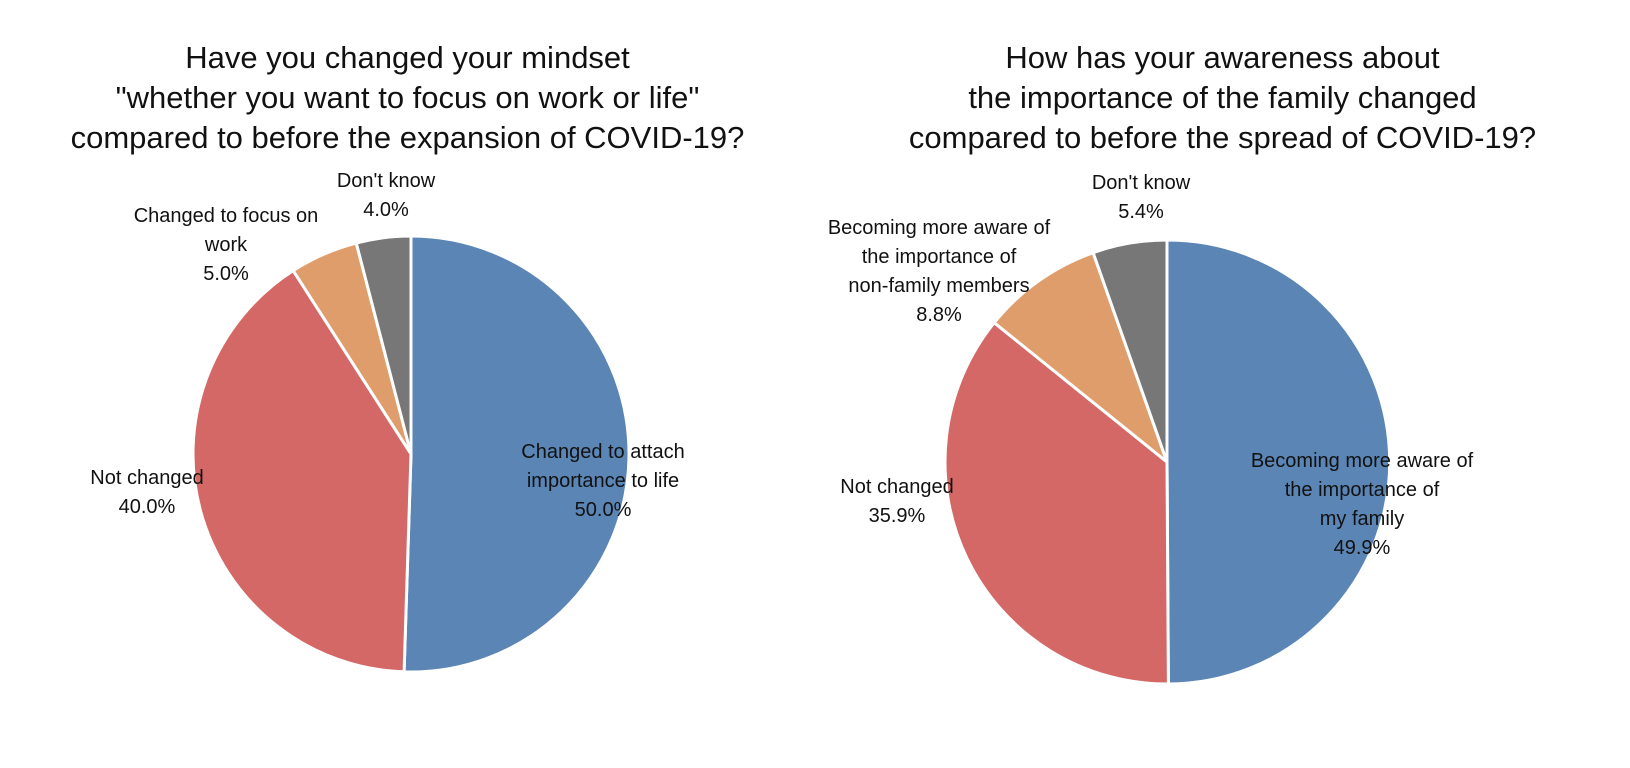  Describe the element at coordinates (386, 196) in the screenshot. I see `slice-label-4: Don't know 4.0%` at that location.